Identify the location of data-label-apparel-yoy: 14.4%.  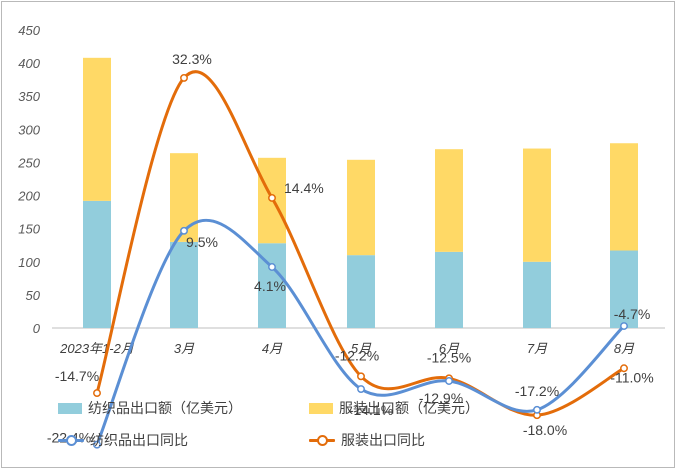
(304, 188).